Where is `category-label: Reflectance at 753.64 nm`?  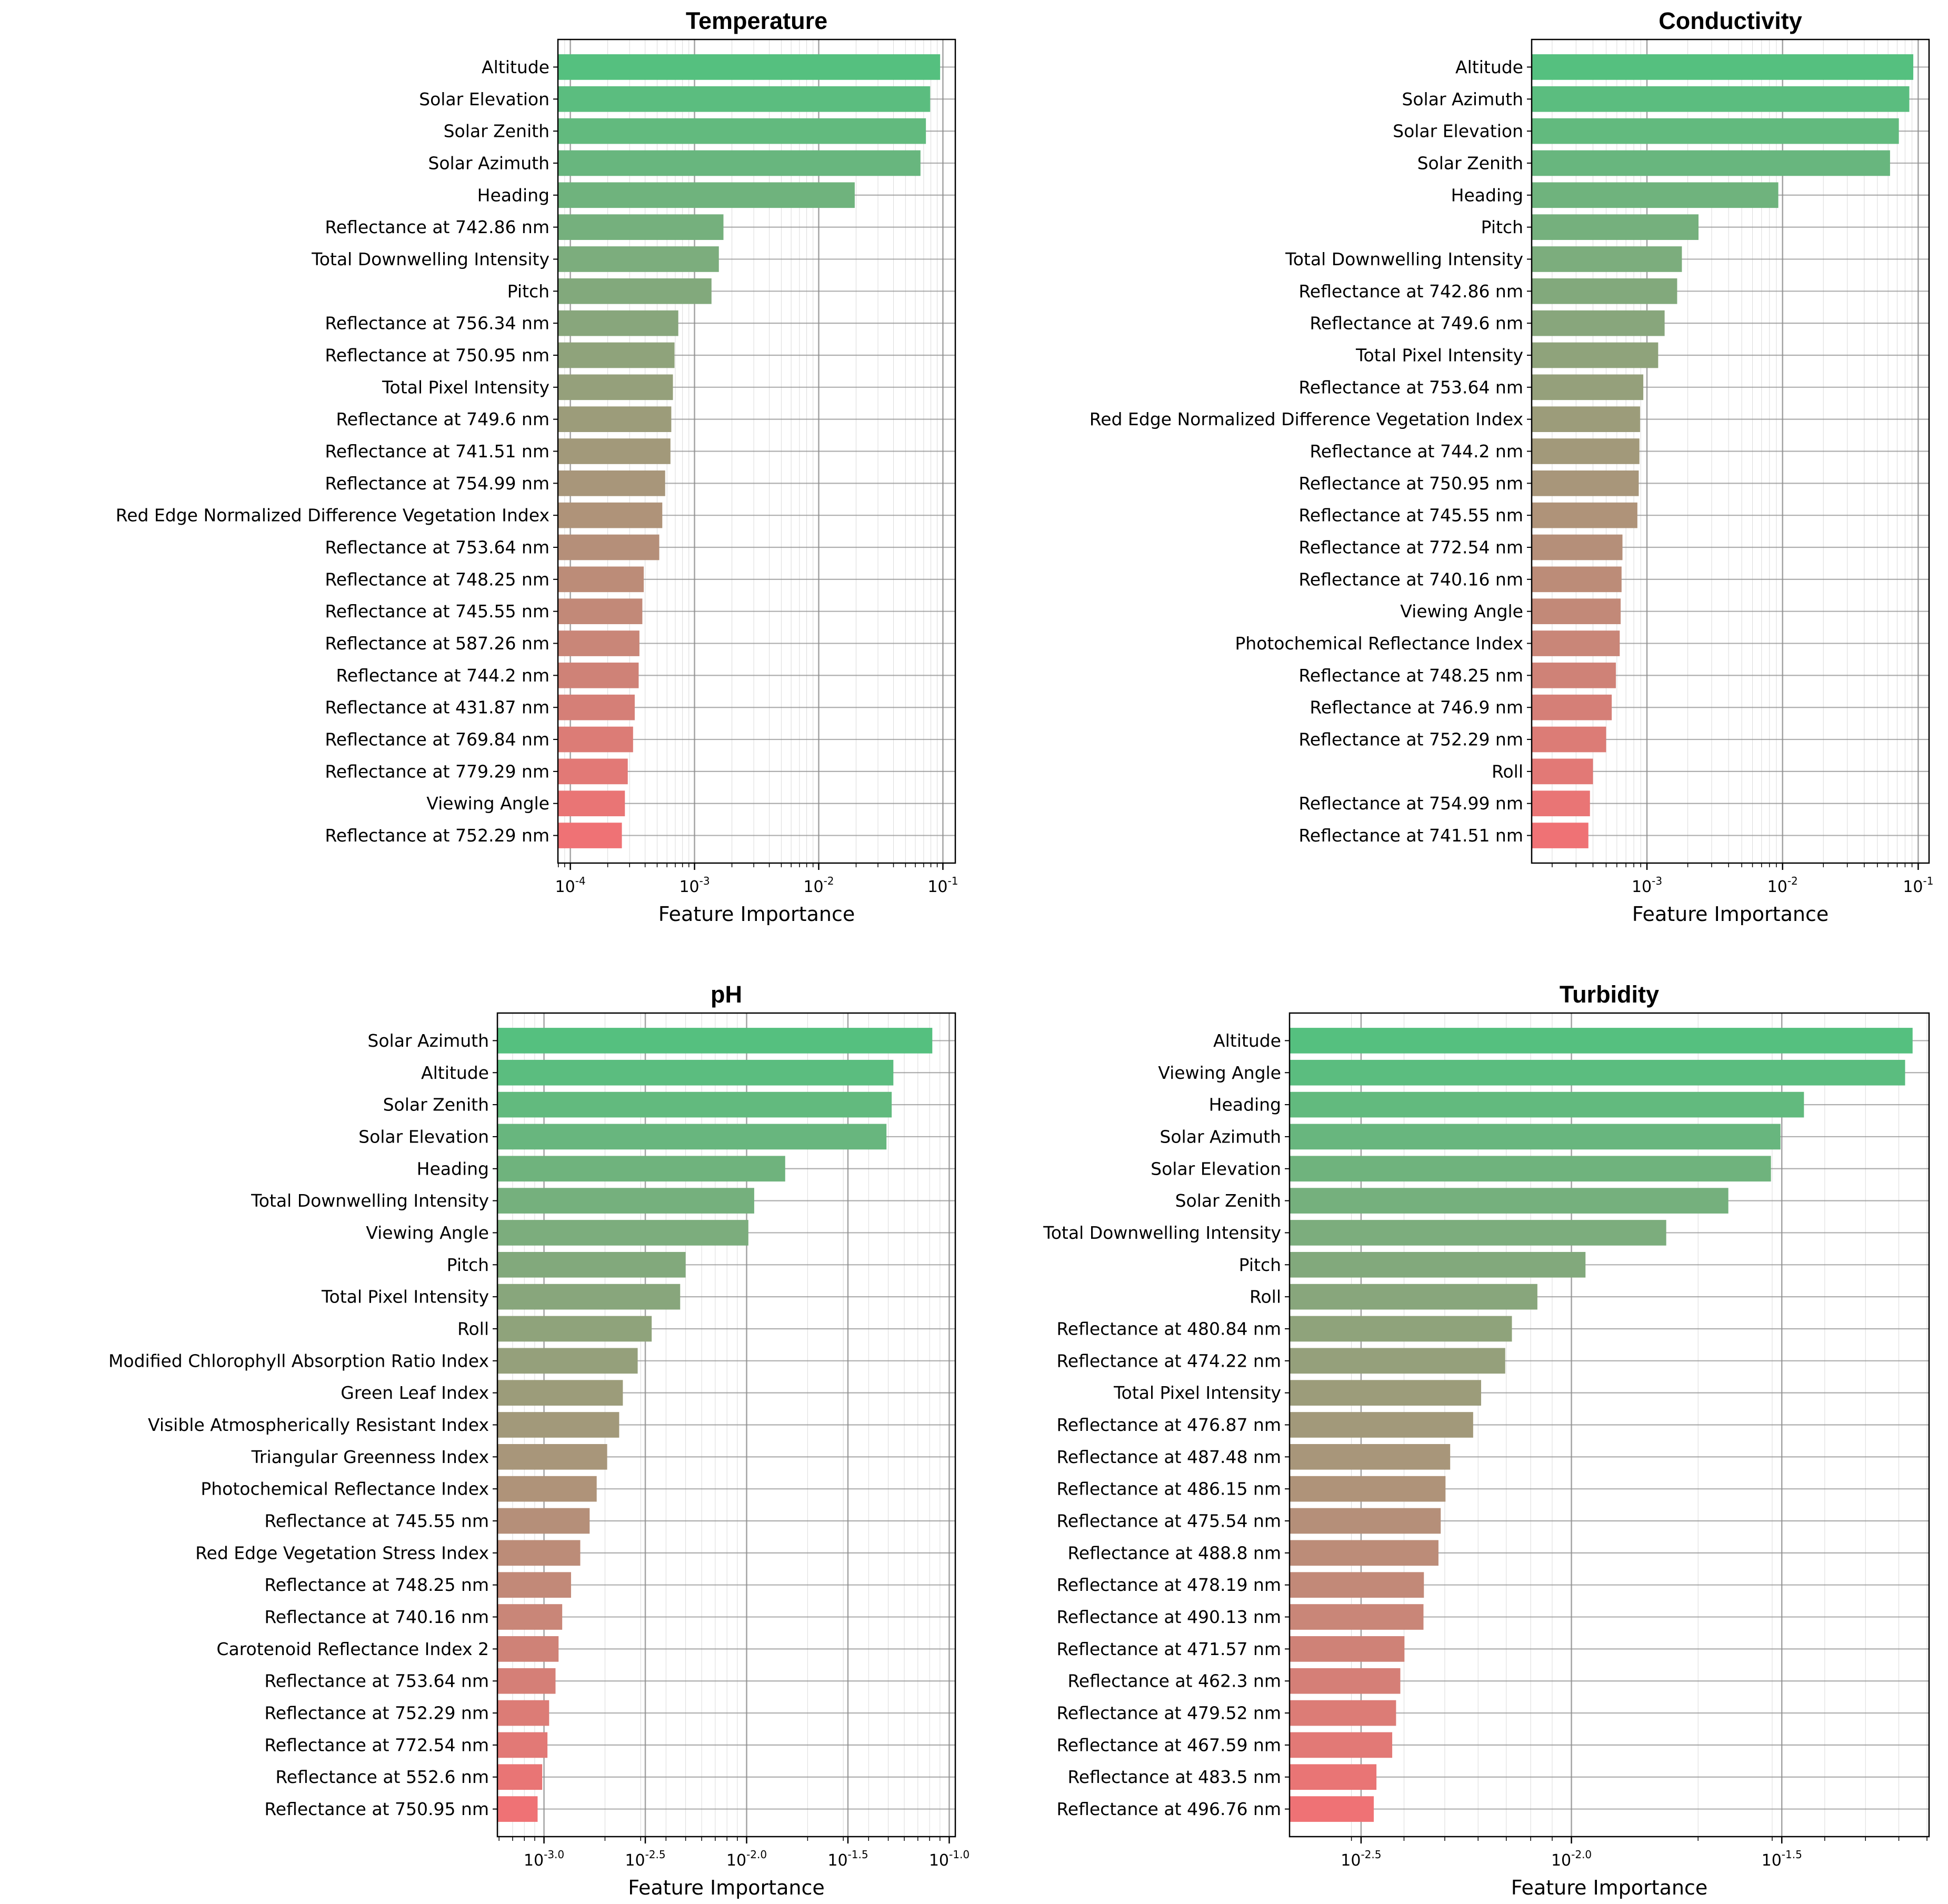
category-label: Reflectance at 753.64 nm is located at coordinates (376, 1681).